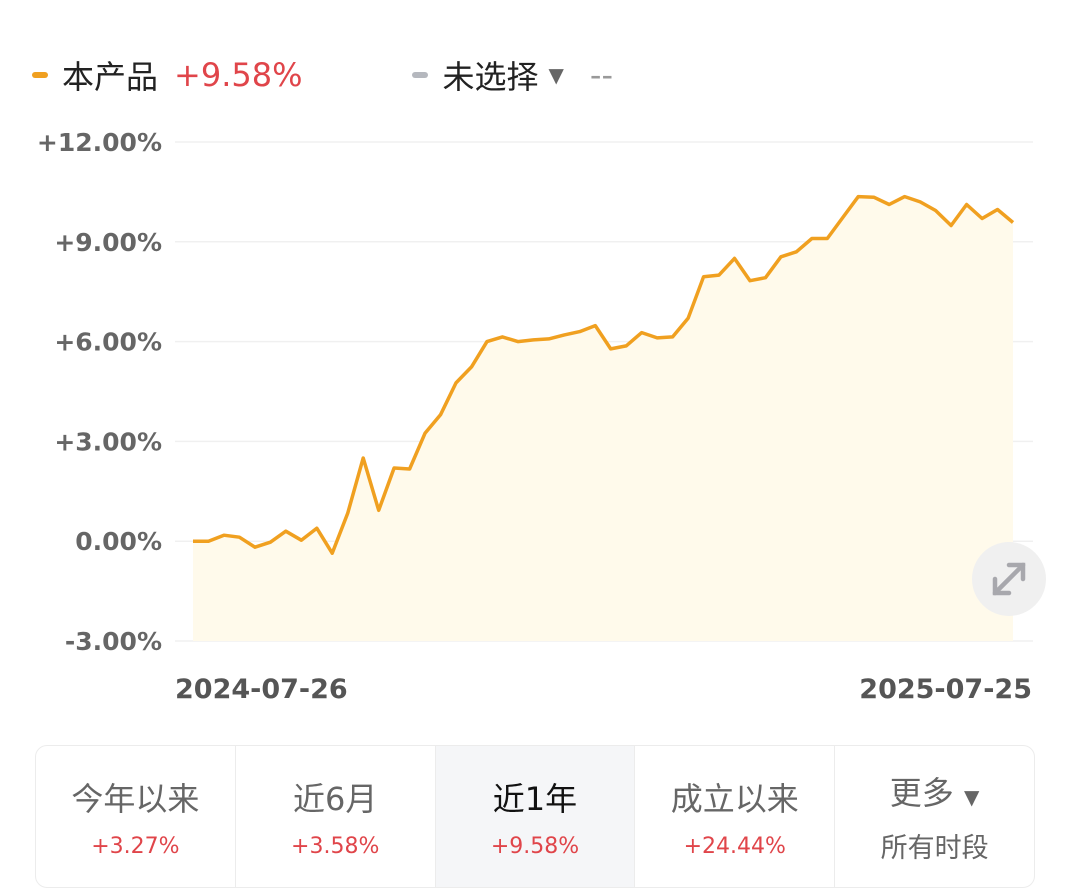 The width and height of the screenshot is (1080, 893). Describe the element at coordinates (108, 242) in the screenshot. I see `y-tick-label: +9.00%` at that location.